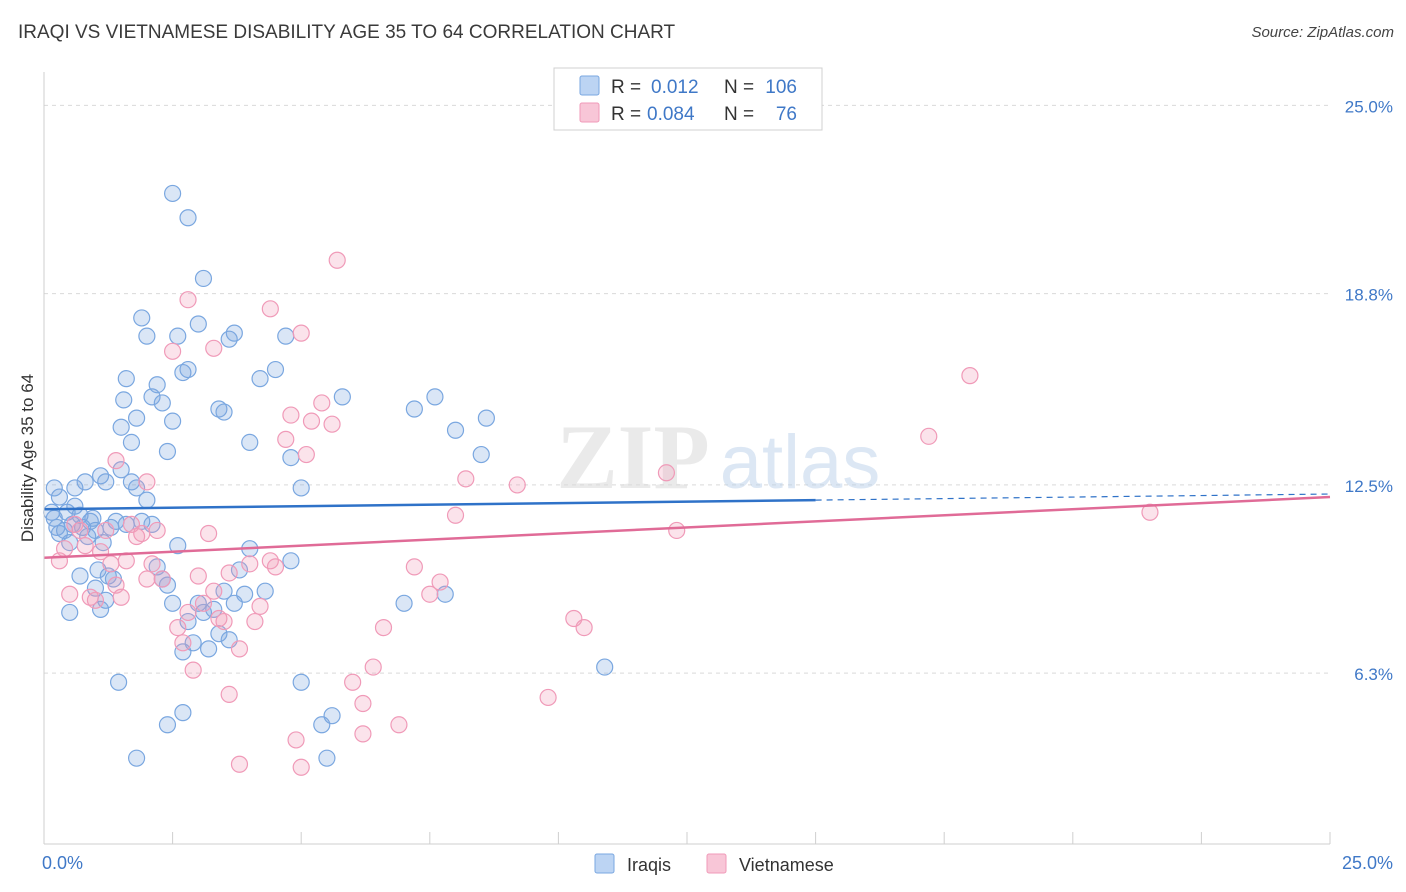 The height and width of the screenshot is (892, 1406). What do you see at coordinates (1373, 674) in the screenshot?
I see `y-tick-label: 6.3%` at bounding box center [1373, 674].